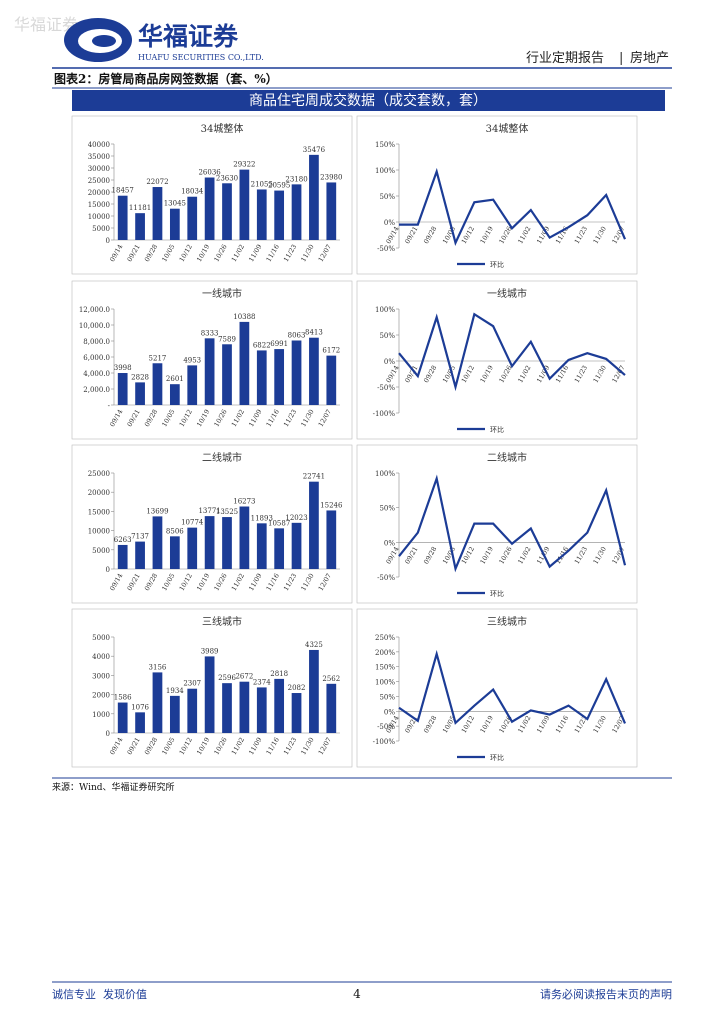  I want to click on chart-title: 三线城市, so click(222, 621).